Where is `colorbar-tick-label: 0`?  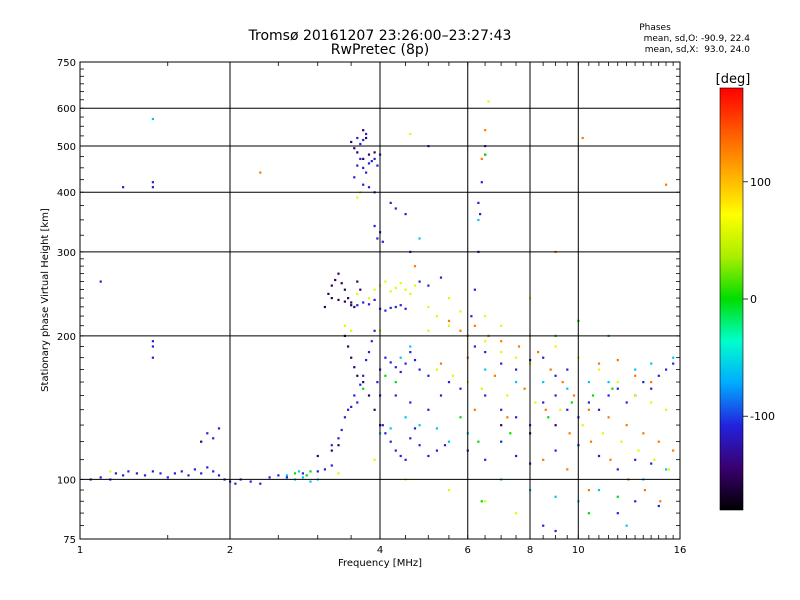
colorbar-tick-label: 0 is located at coordinates (753, 299).